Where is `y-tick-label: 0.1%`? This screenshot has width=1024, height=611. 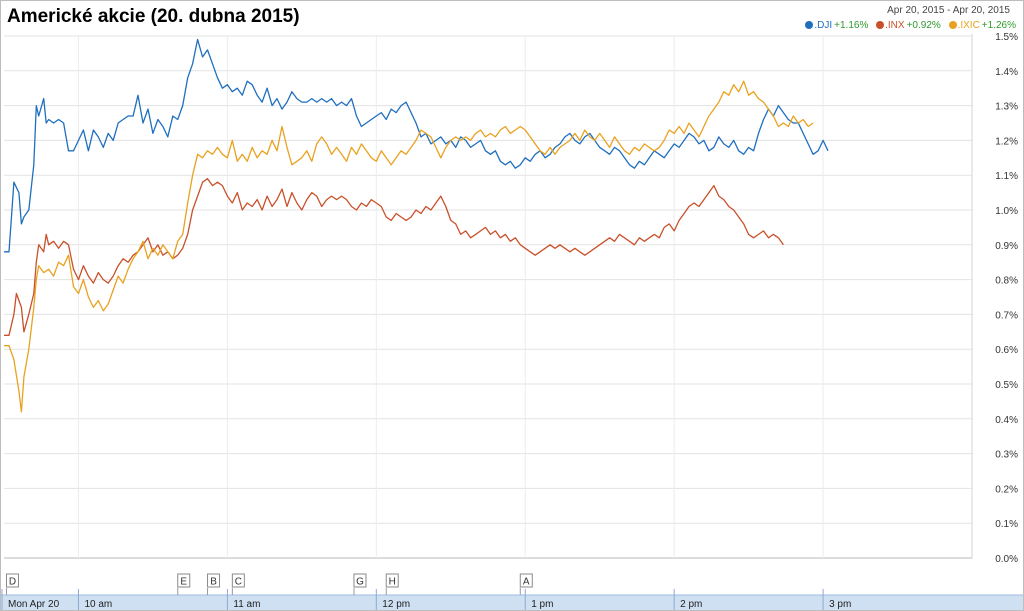 y-tick-label: 0.1% is located at coordinates (1006, 524).